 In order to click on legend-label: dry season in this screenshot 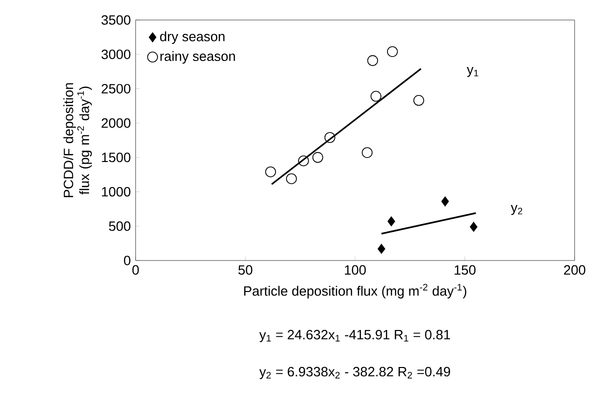, I will do `click(192, 37)`.